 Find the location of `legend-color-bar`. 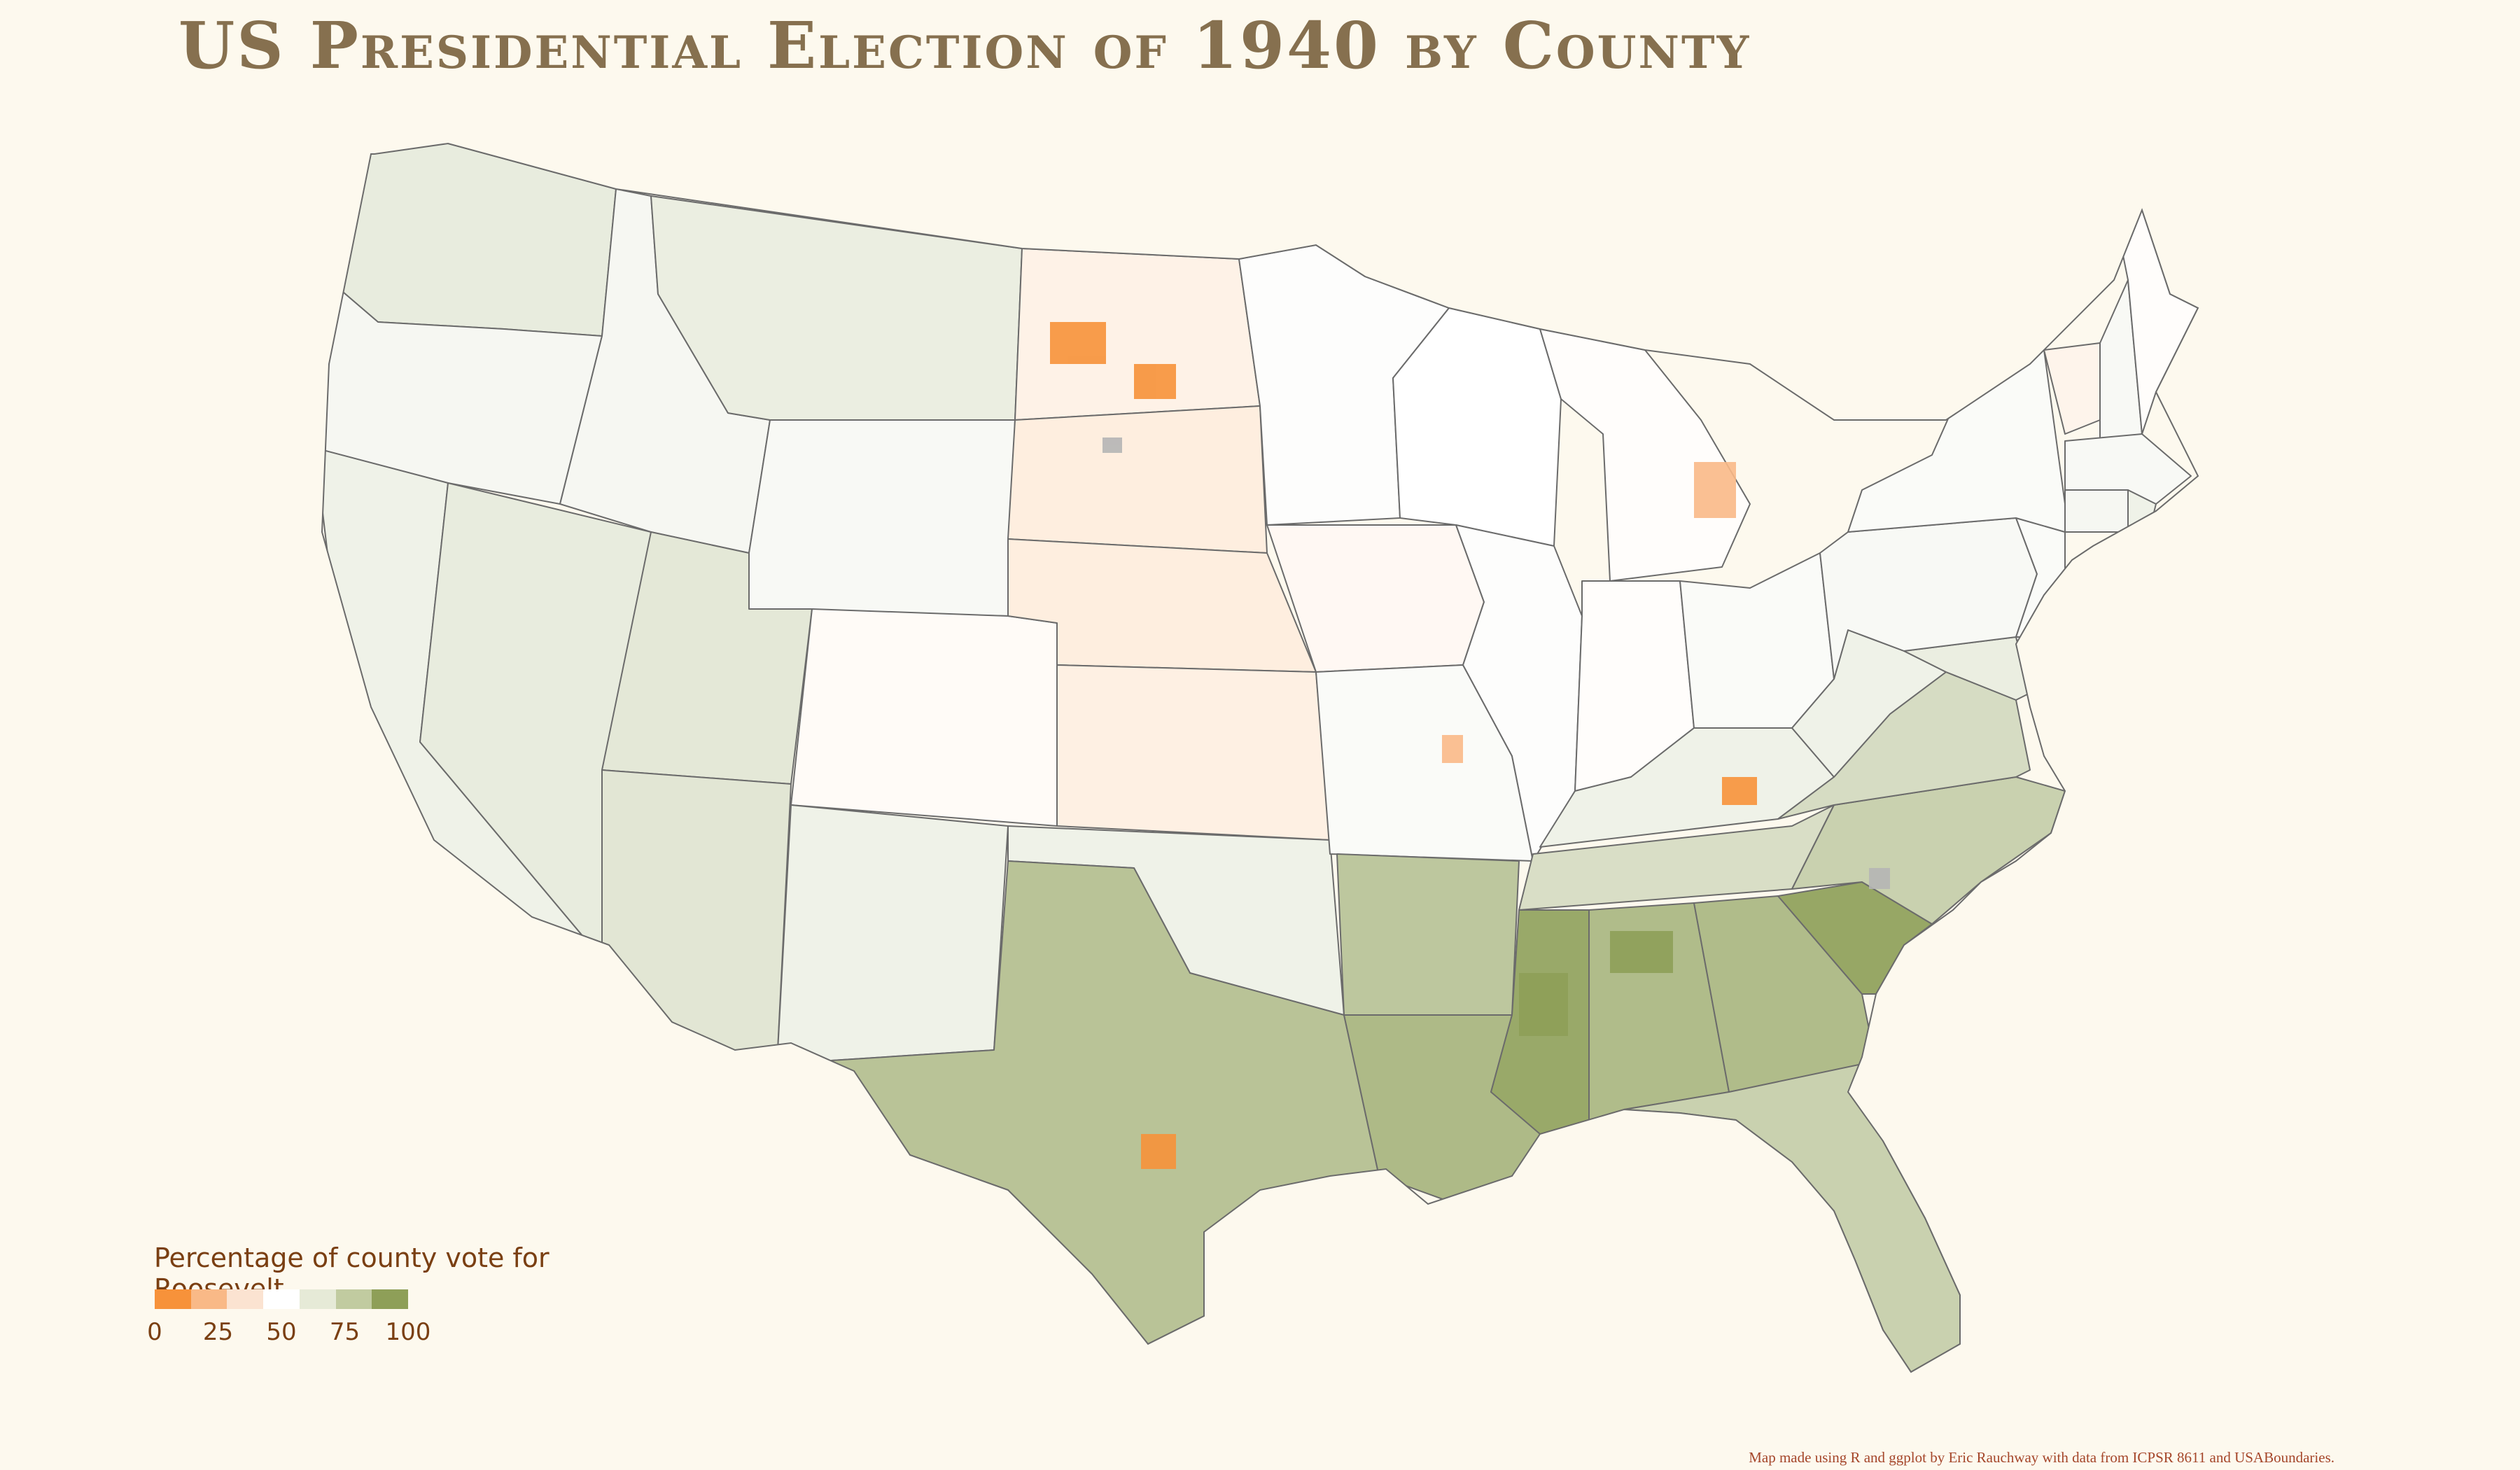

legend-color-bar is located at coordinates (282, 1299).